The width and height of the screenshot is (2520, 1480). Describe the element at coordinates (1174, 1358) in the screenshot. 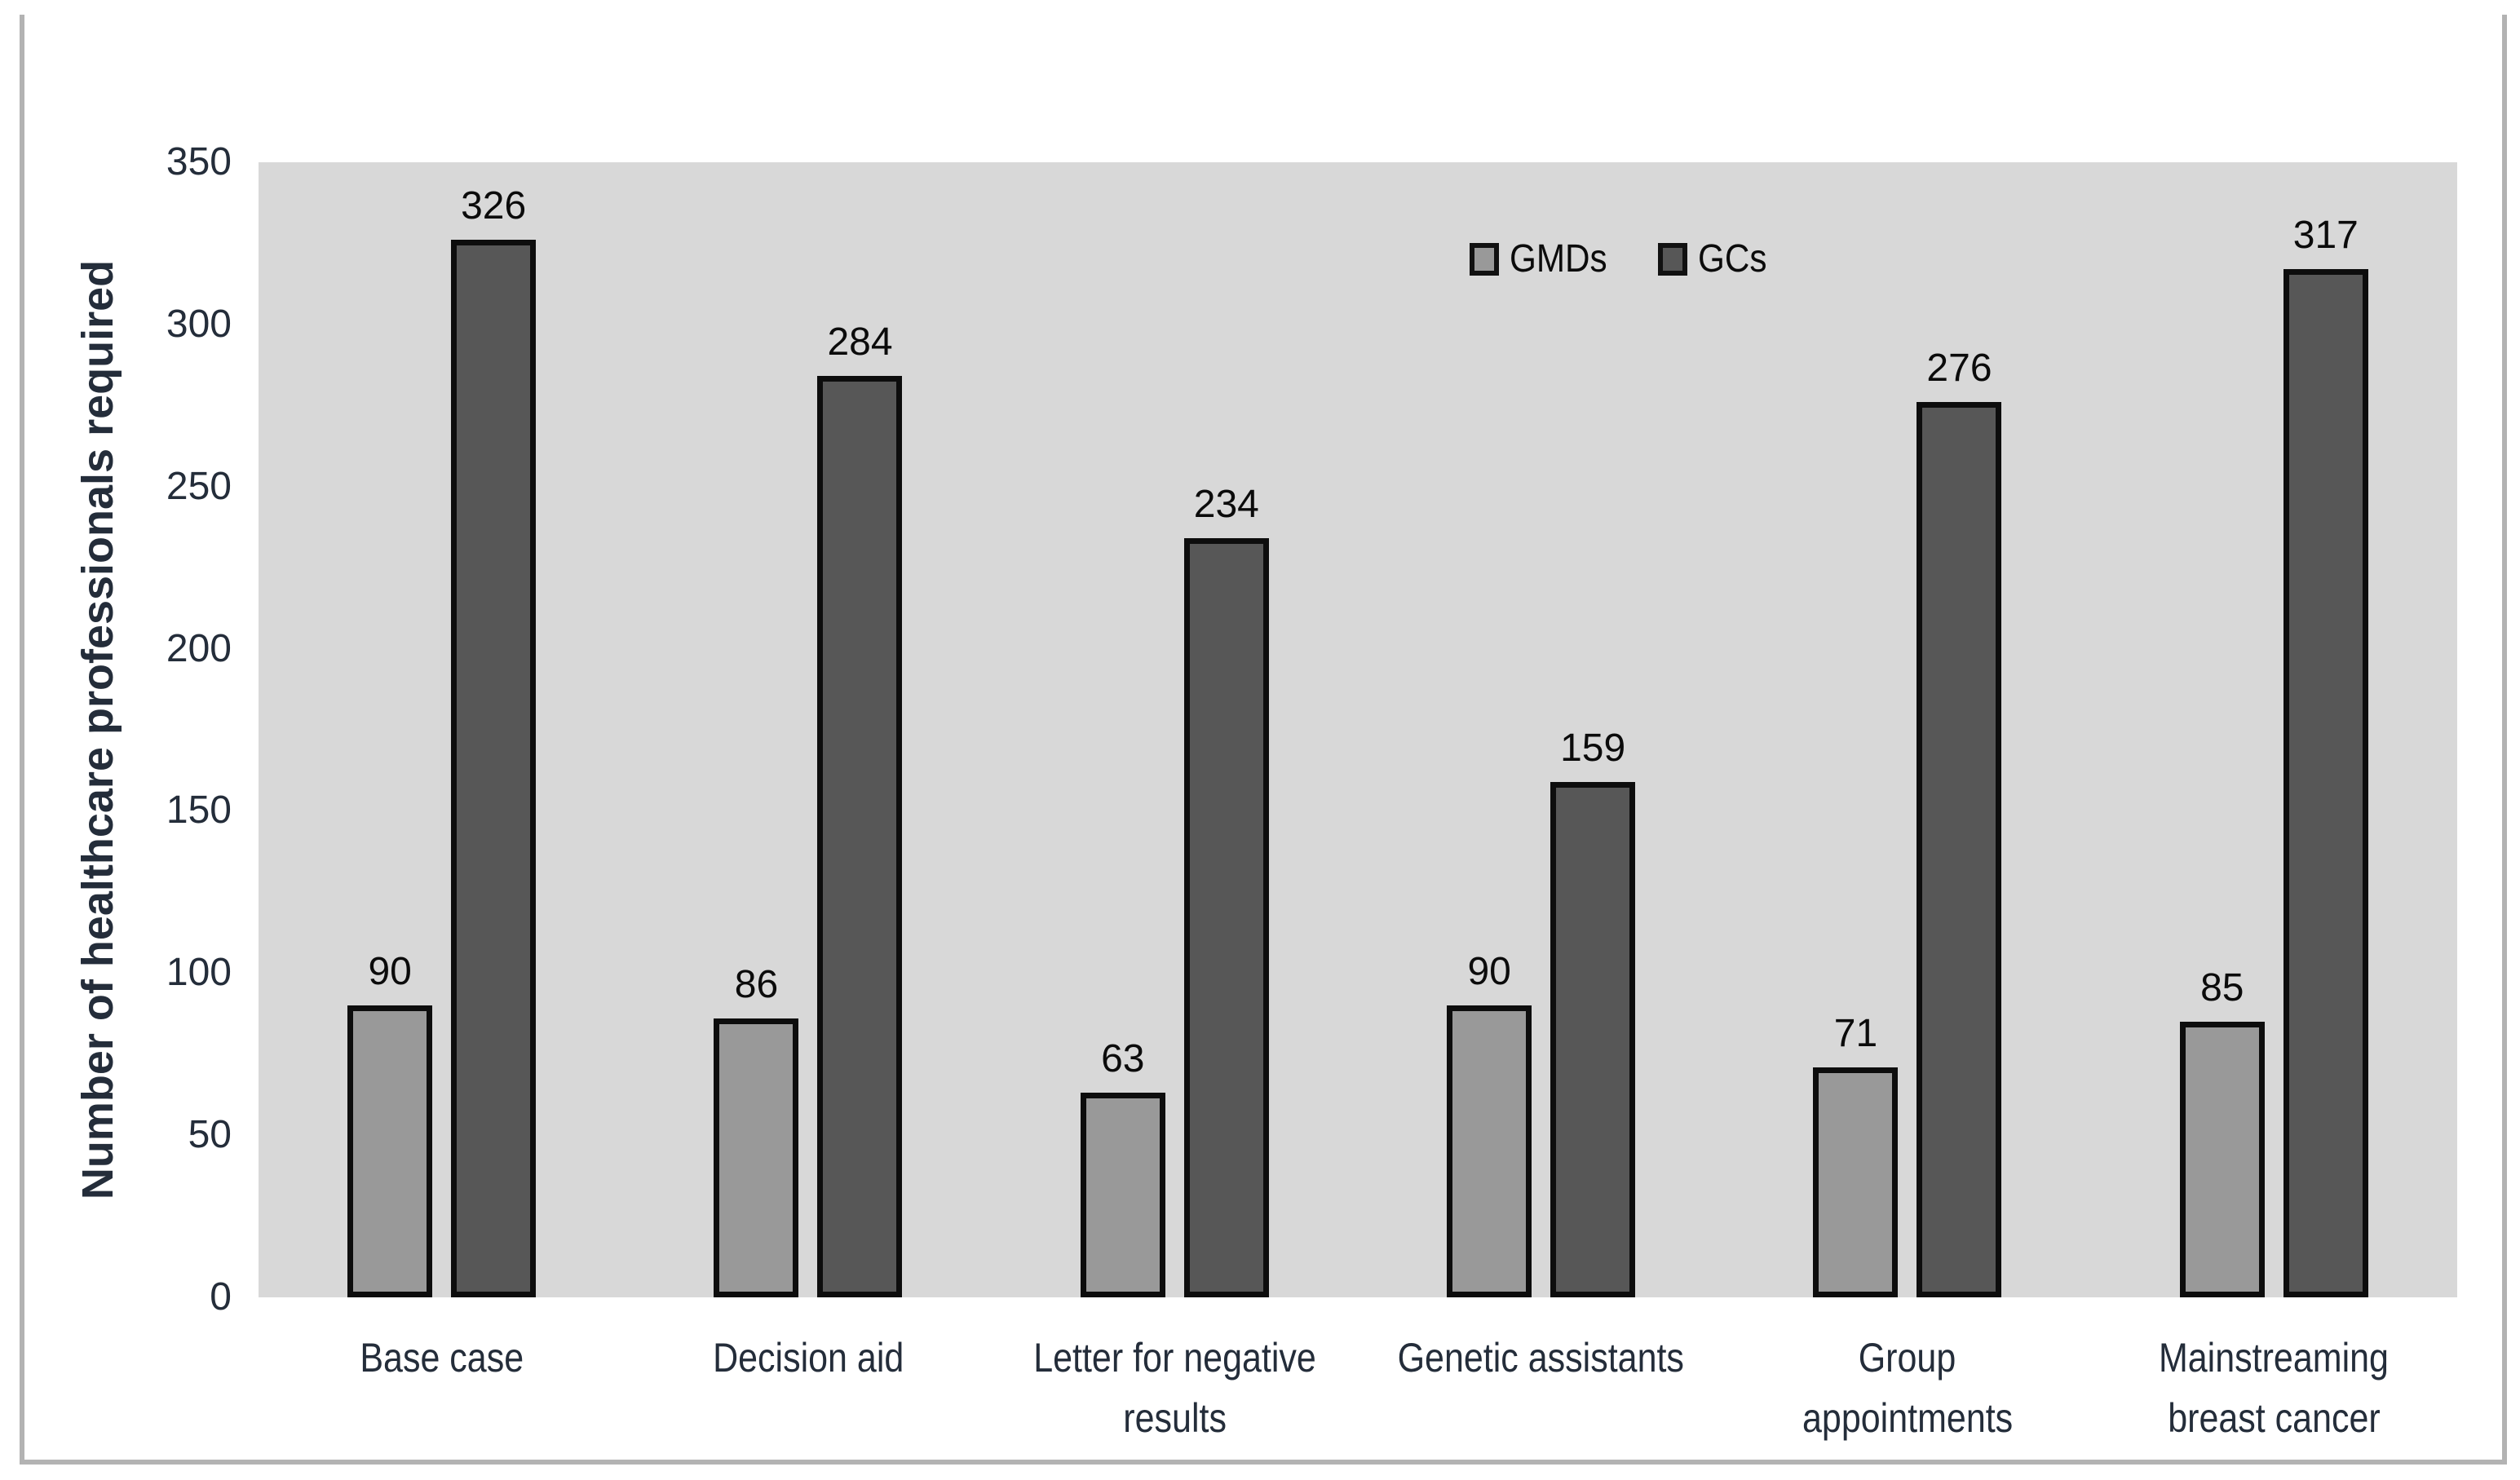

I see `category-label-line: Letter for negative` at that location.